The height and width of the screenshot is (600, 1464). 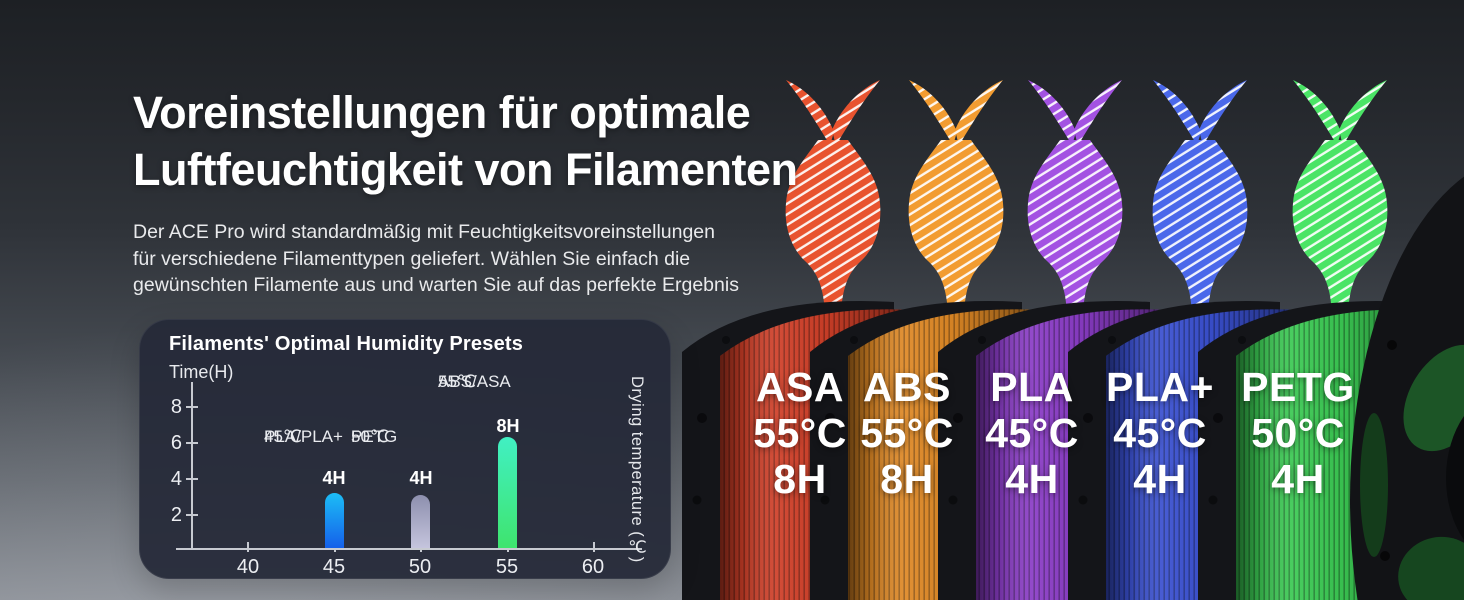 What do you see at coordinates (1298, 387) in the screenshot?
I see `spool-petg-name: PETG` at bounding box center [1298, 387].